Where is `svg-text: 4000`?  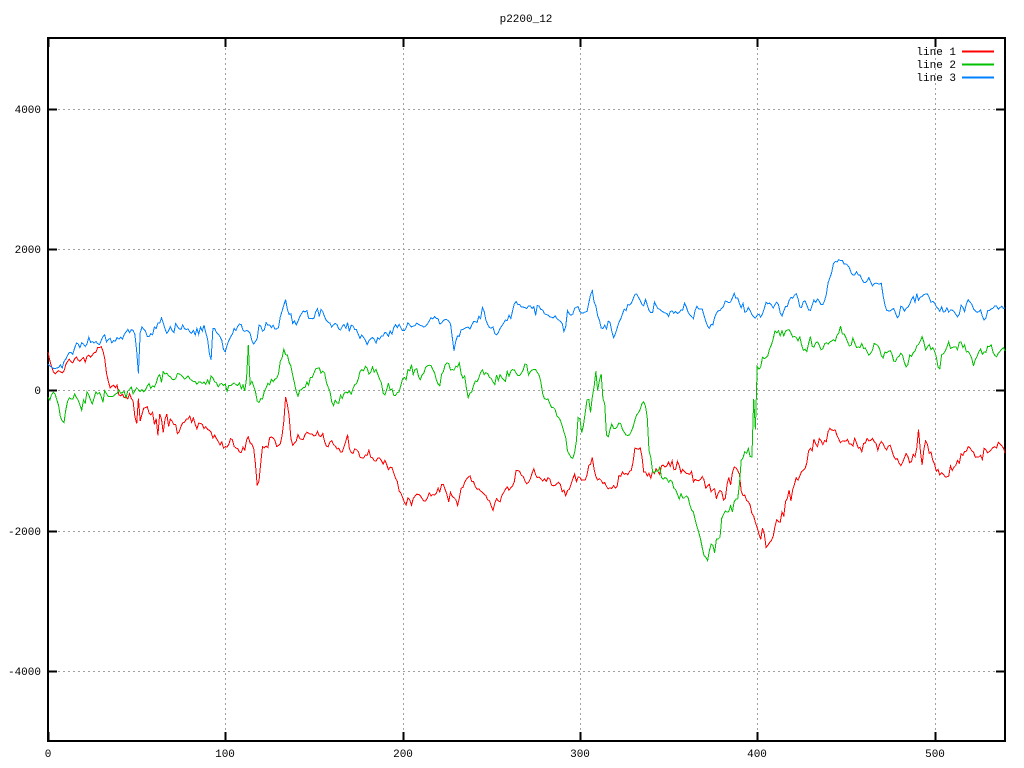 svg-text: 4000 is located at coordinates (28, 111).